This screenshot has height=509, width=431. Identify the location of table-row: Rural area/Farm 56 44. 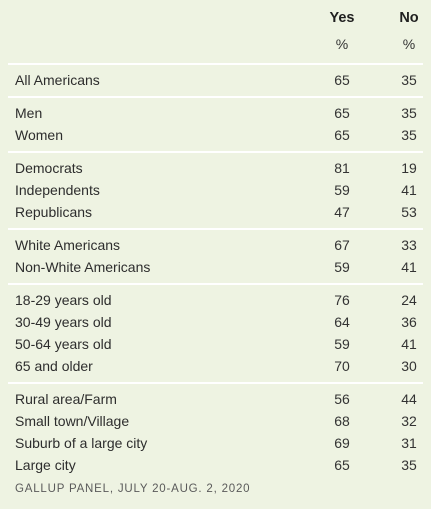
(215, 399).